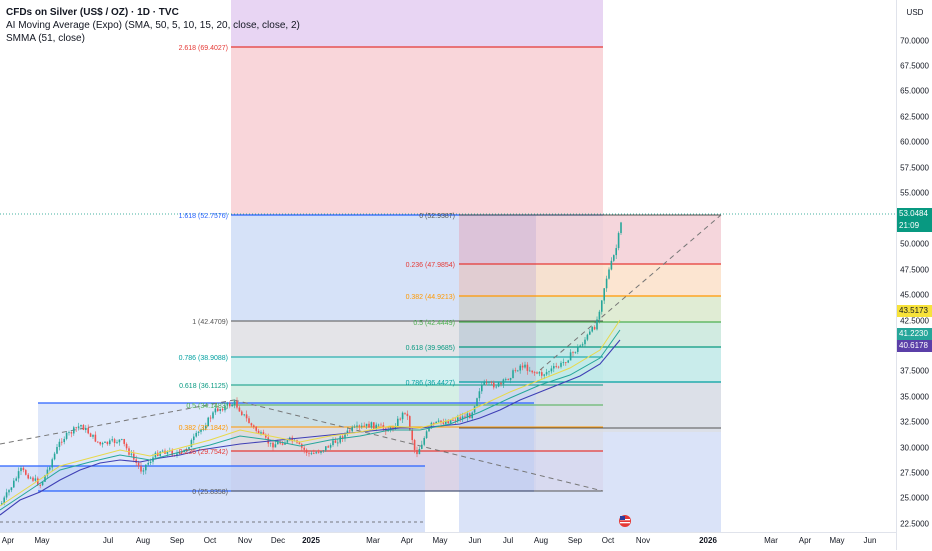 The image size is (932, 551). I want to click on x-tick: Jul, so click(108, 540).